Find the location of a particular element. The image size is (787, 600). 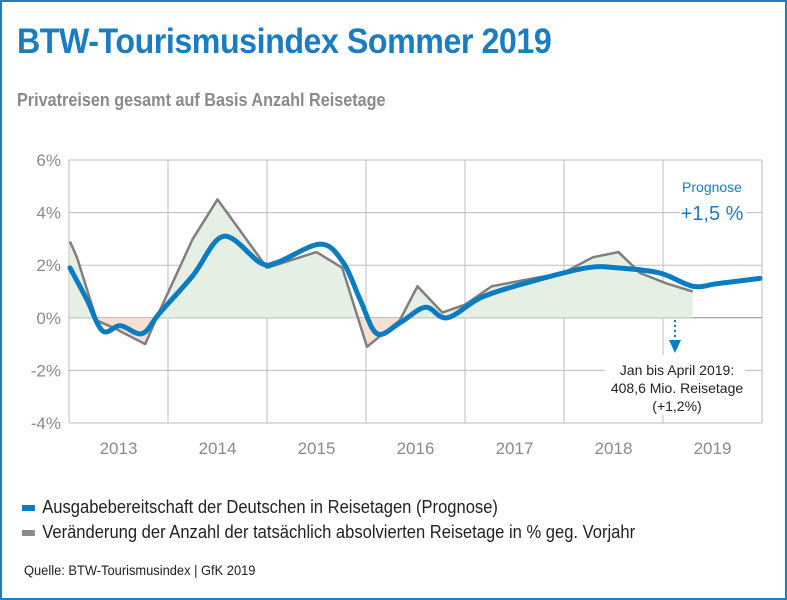

y-tick-label: -4% is located at coordinates (46, 423).